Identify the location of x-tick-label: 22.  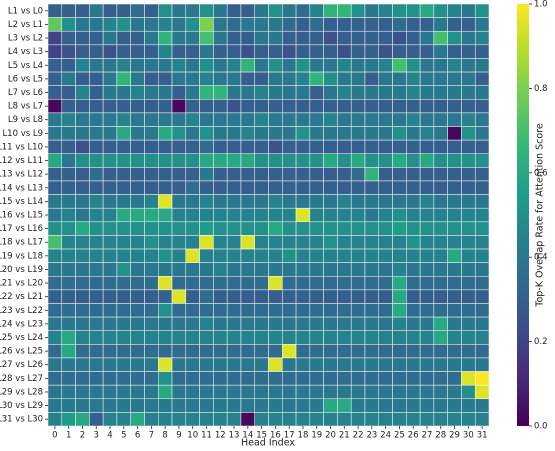
(358, 436).